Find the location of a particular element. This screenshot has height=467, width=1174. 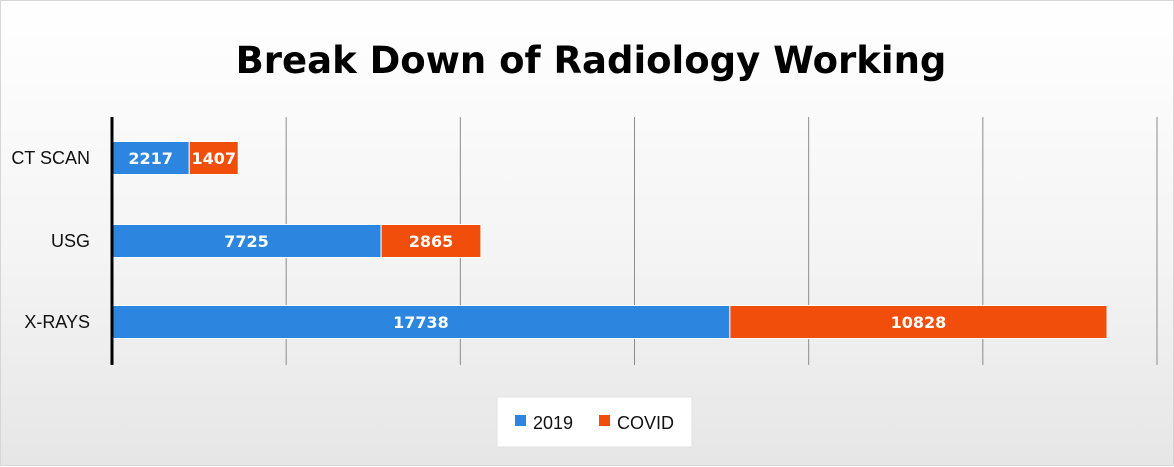

category-label: USG is located at coordinates (70, 241).